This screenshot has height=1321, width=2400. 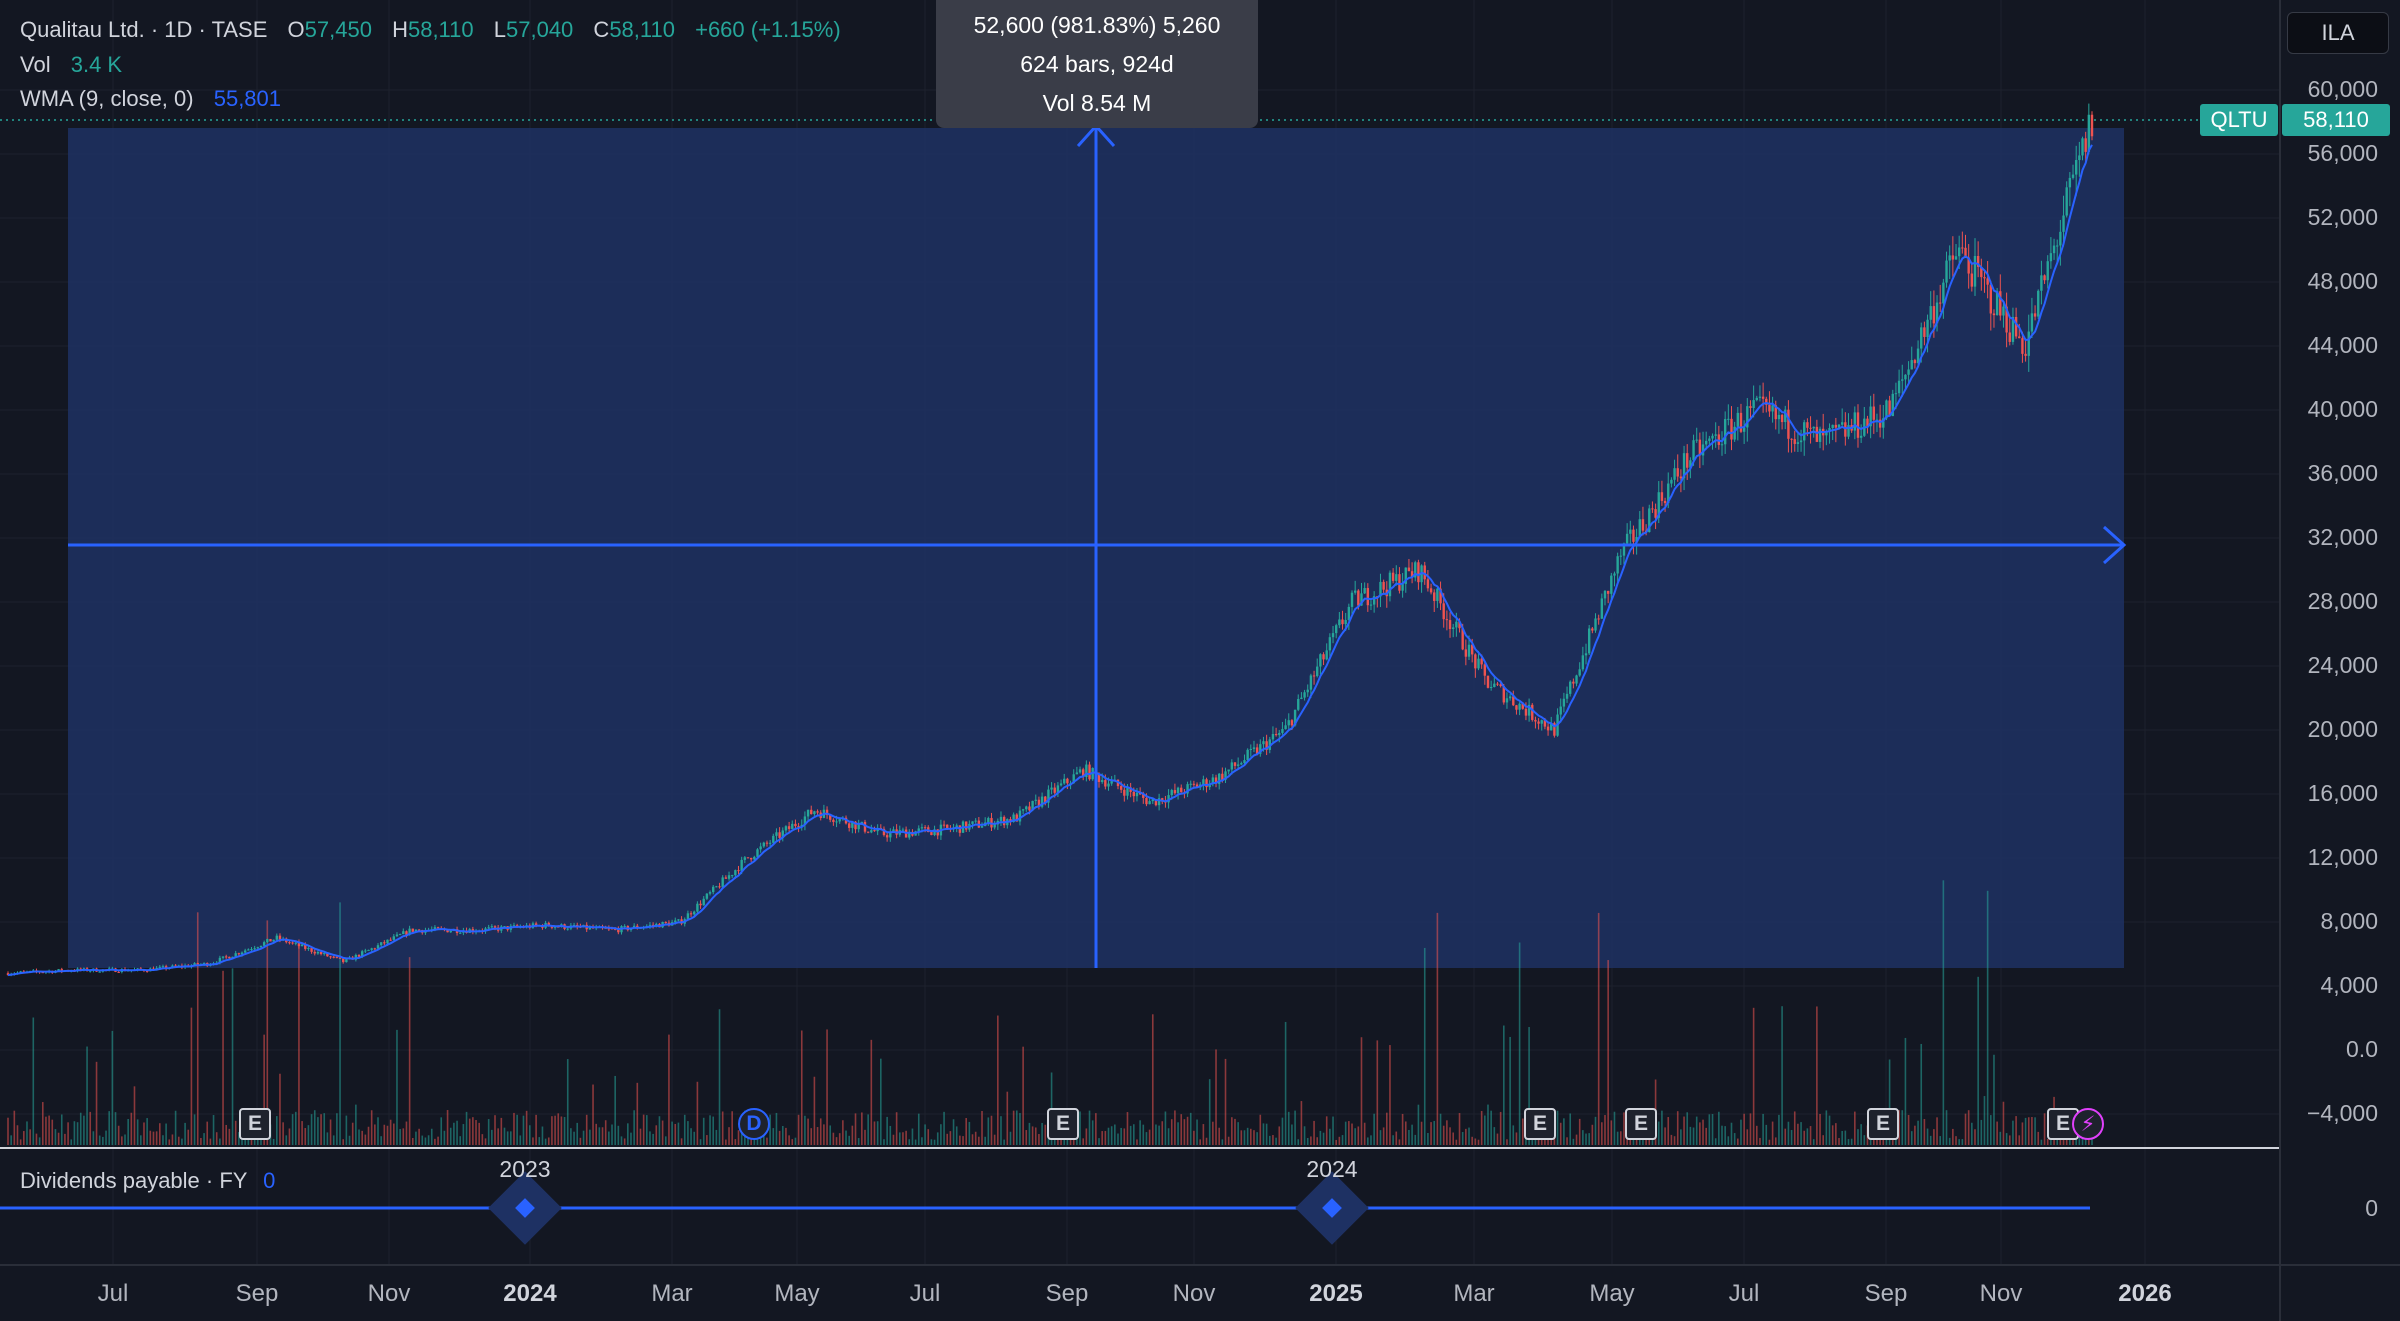 What do you see at coordinates (2342, 793) in the screenshot?
I see `price-tick-label: 16,000` at bounding box center [2342, 793].